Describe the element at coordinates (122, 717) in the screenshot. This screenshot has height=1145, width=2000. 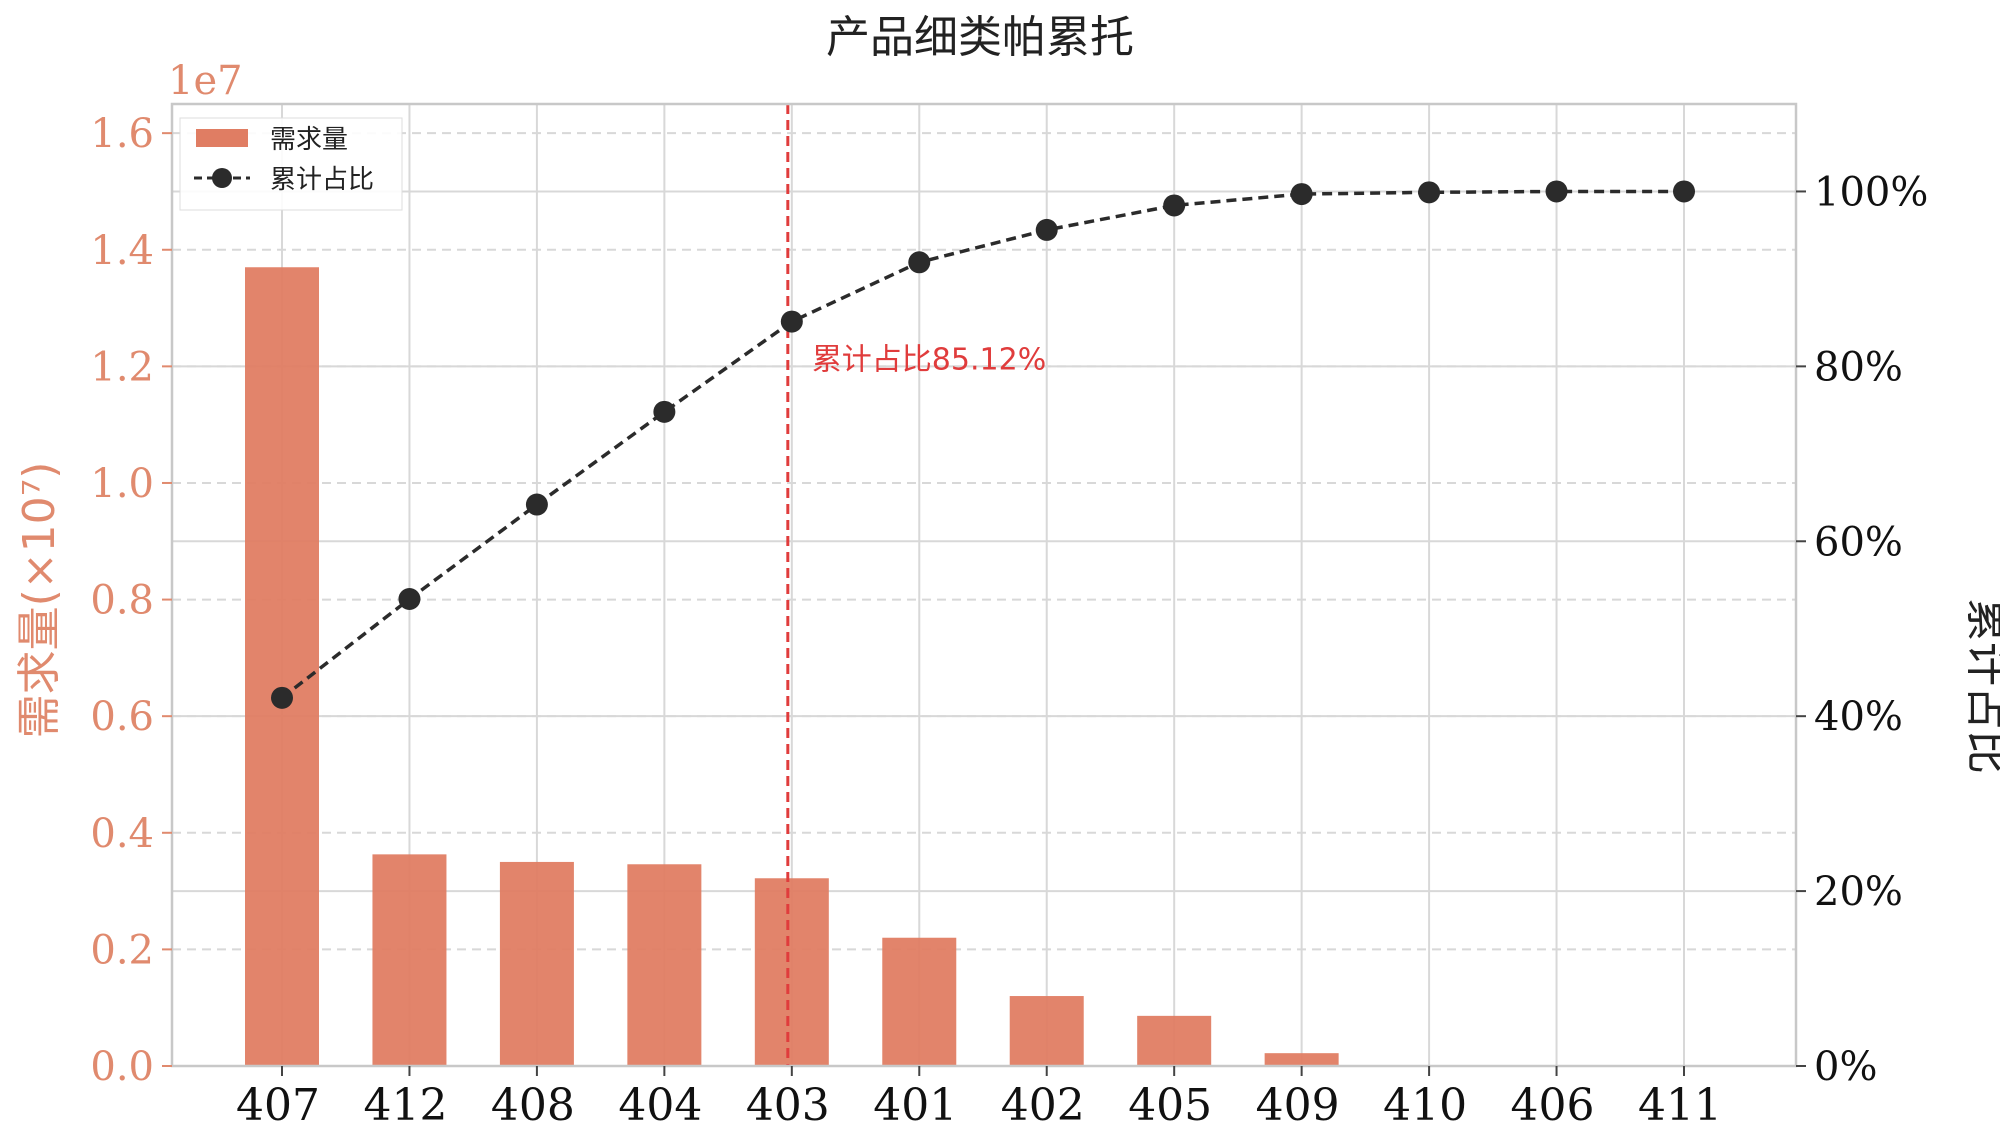
I see `y-tick-label-left: 0.6` at that location.